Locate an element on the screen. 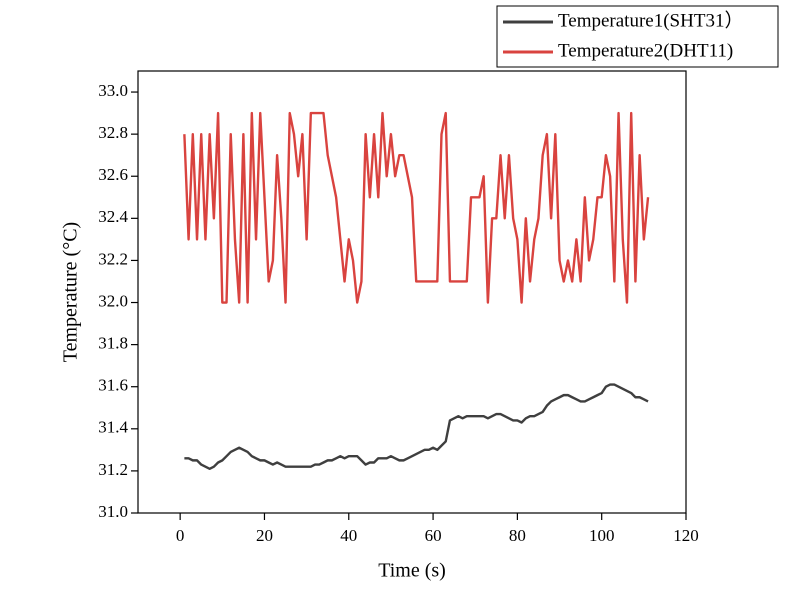  y-tick-label: 32.2 is located at coordinates (113, 258).